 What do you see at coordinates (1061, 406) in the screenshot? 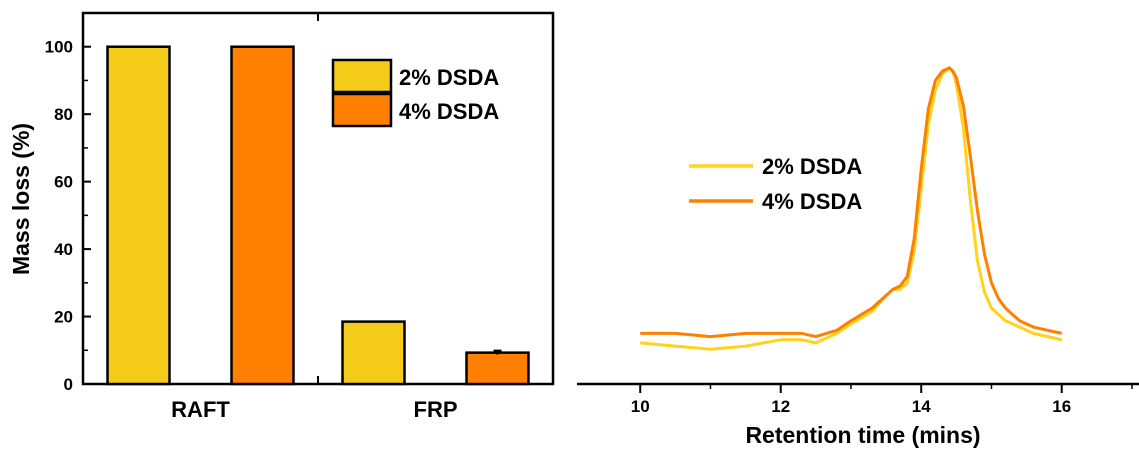
I see `x-tick-label: 16` at bounding box center [1061, 406].